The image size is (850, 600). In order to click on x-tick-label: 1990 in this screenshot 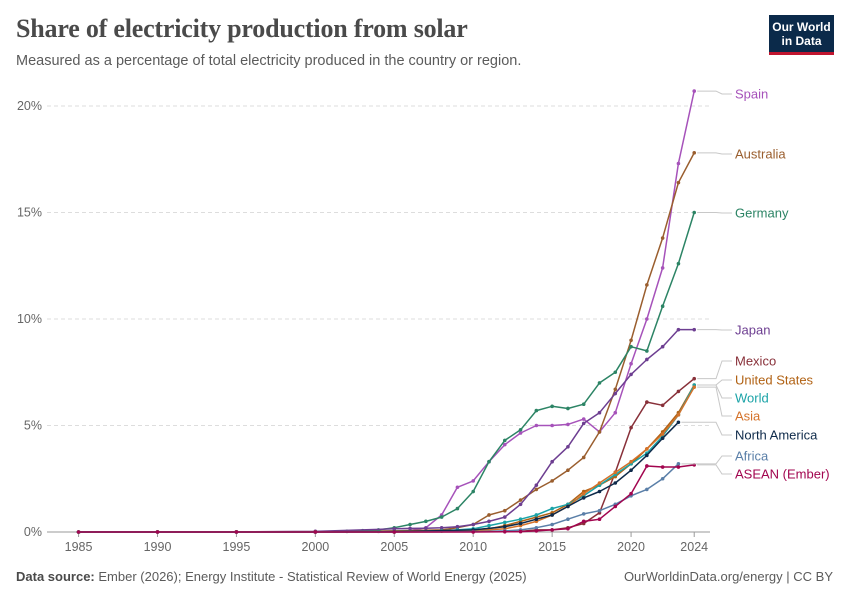, I will do `click(158, 547)`.